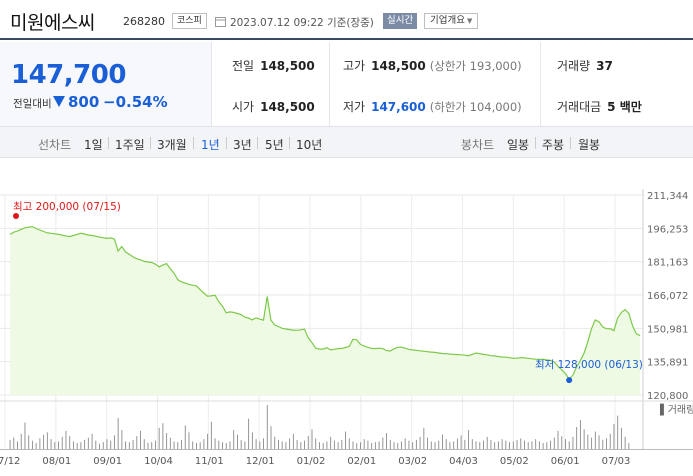 This screenshot has width=693, height=476. What do you see at coordinates (130, 145) in the screenshot?
I see `tab-1week: 1주일` at bounding box center [130, 145].